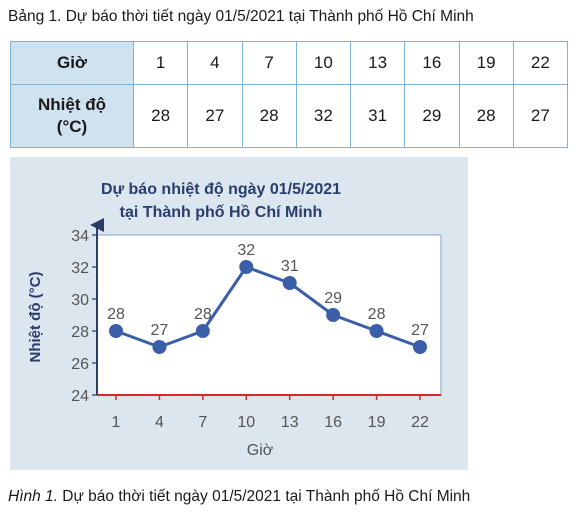  What do you see at coordinates (377, 63) in the screenshot?
I see `hour-cell: 13` at bounding box center [377, 63].